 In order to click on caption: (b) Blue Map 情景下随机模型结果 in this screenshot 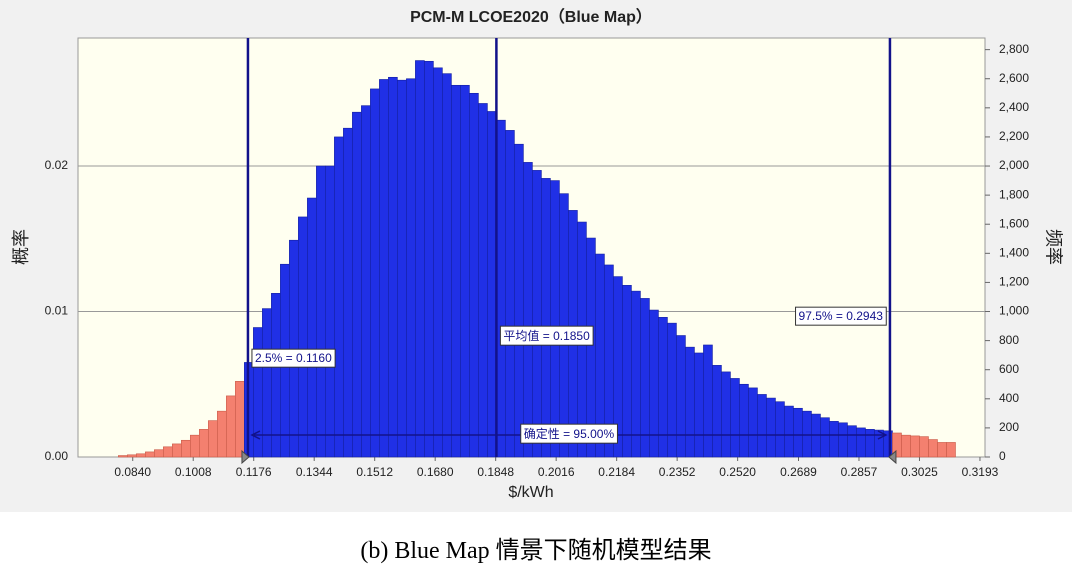, I will do `click(536, 551)`.